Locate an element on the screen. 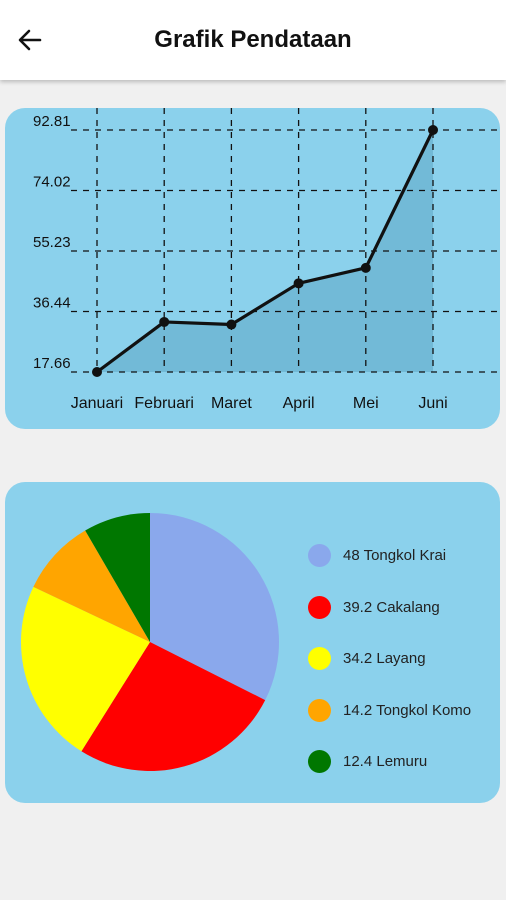 The width and height of the screenshot is (506, 900). x-tick-label: Mei is located at coordinates (366, 403).